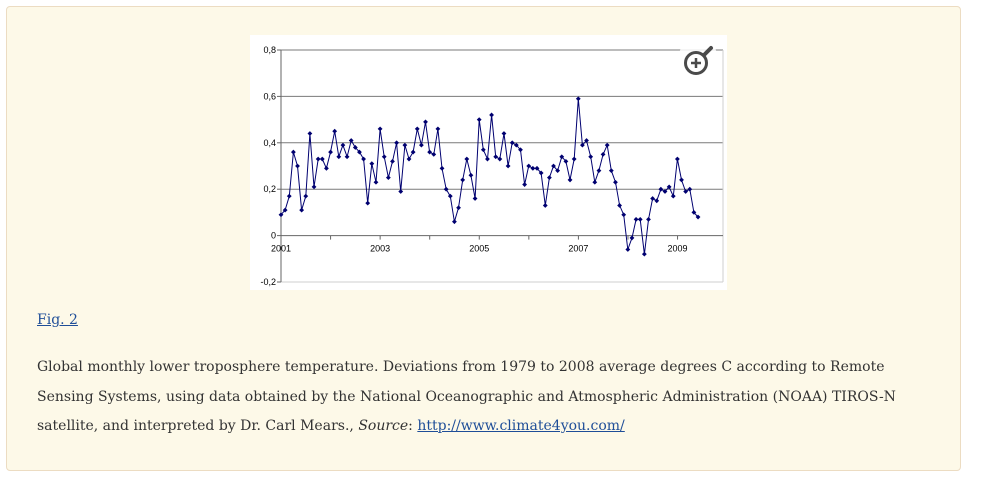  Describe the element at coordinates (57, 320) in the screenshot. I see `figure-link: Fig. 2` at that location.